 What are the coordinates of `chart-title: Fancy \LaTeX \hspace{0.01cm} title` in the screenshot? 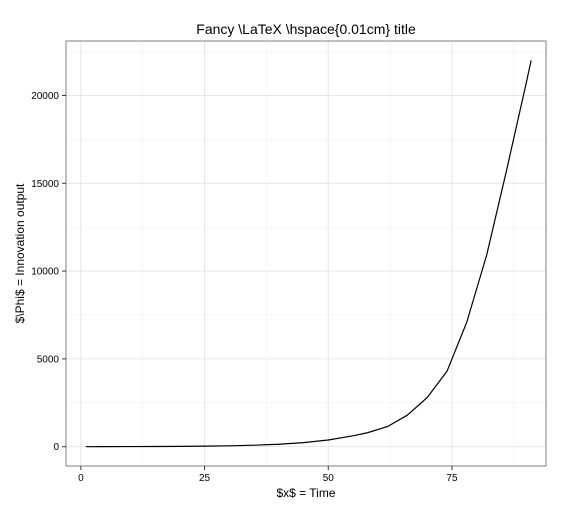 It's located at (306, 29).